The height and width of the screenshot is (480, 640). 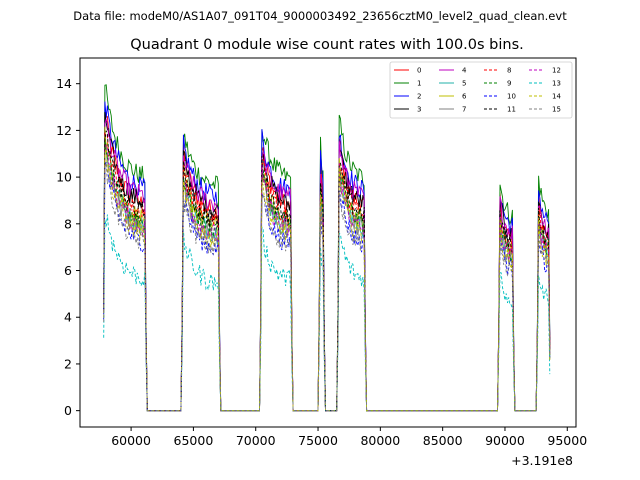 I want to click on legend-label-11: 11, so click(x=511, y=110).